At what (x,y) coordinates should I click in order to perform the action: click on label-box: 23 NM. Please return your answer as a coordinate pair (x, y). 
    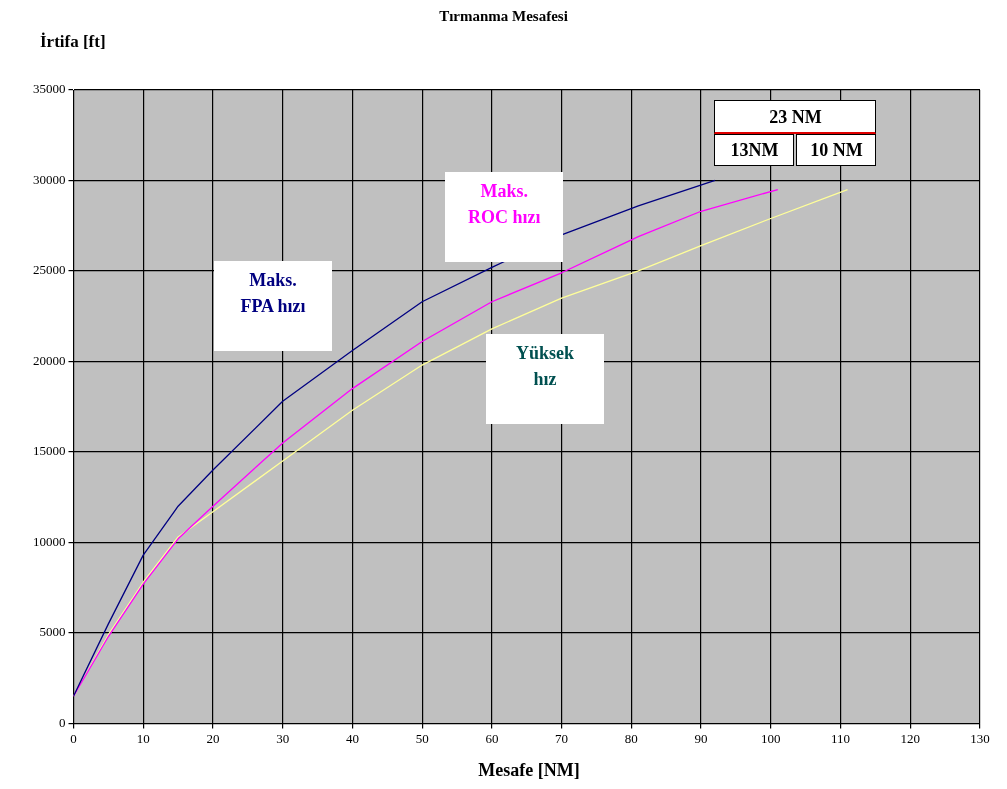
    Looking at the image, I should click on (795, 116).